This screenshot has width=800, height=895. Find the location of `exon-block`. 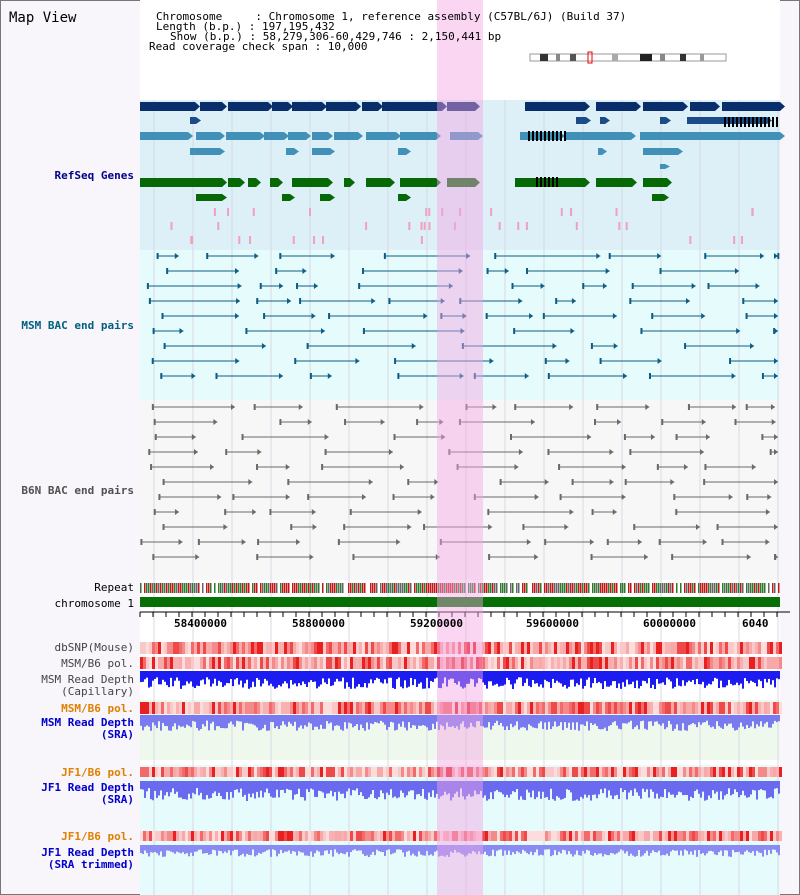

exon-block is located at coordinates (561, 136).